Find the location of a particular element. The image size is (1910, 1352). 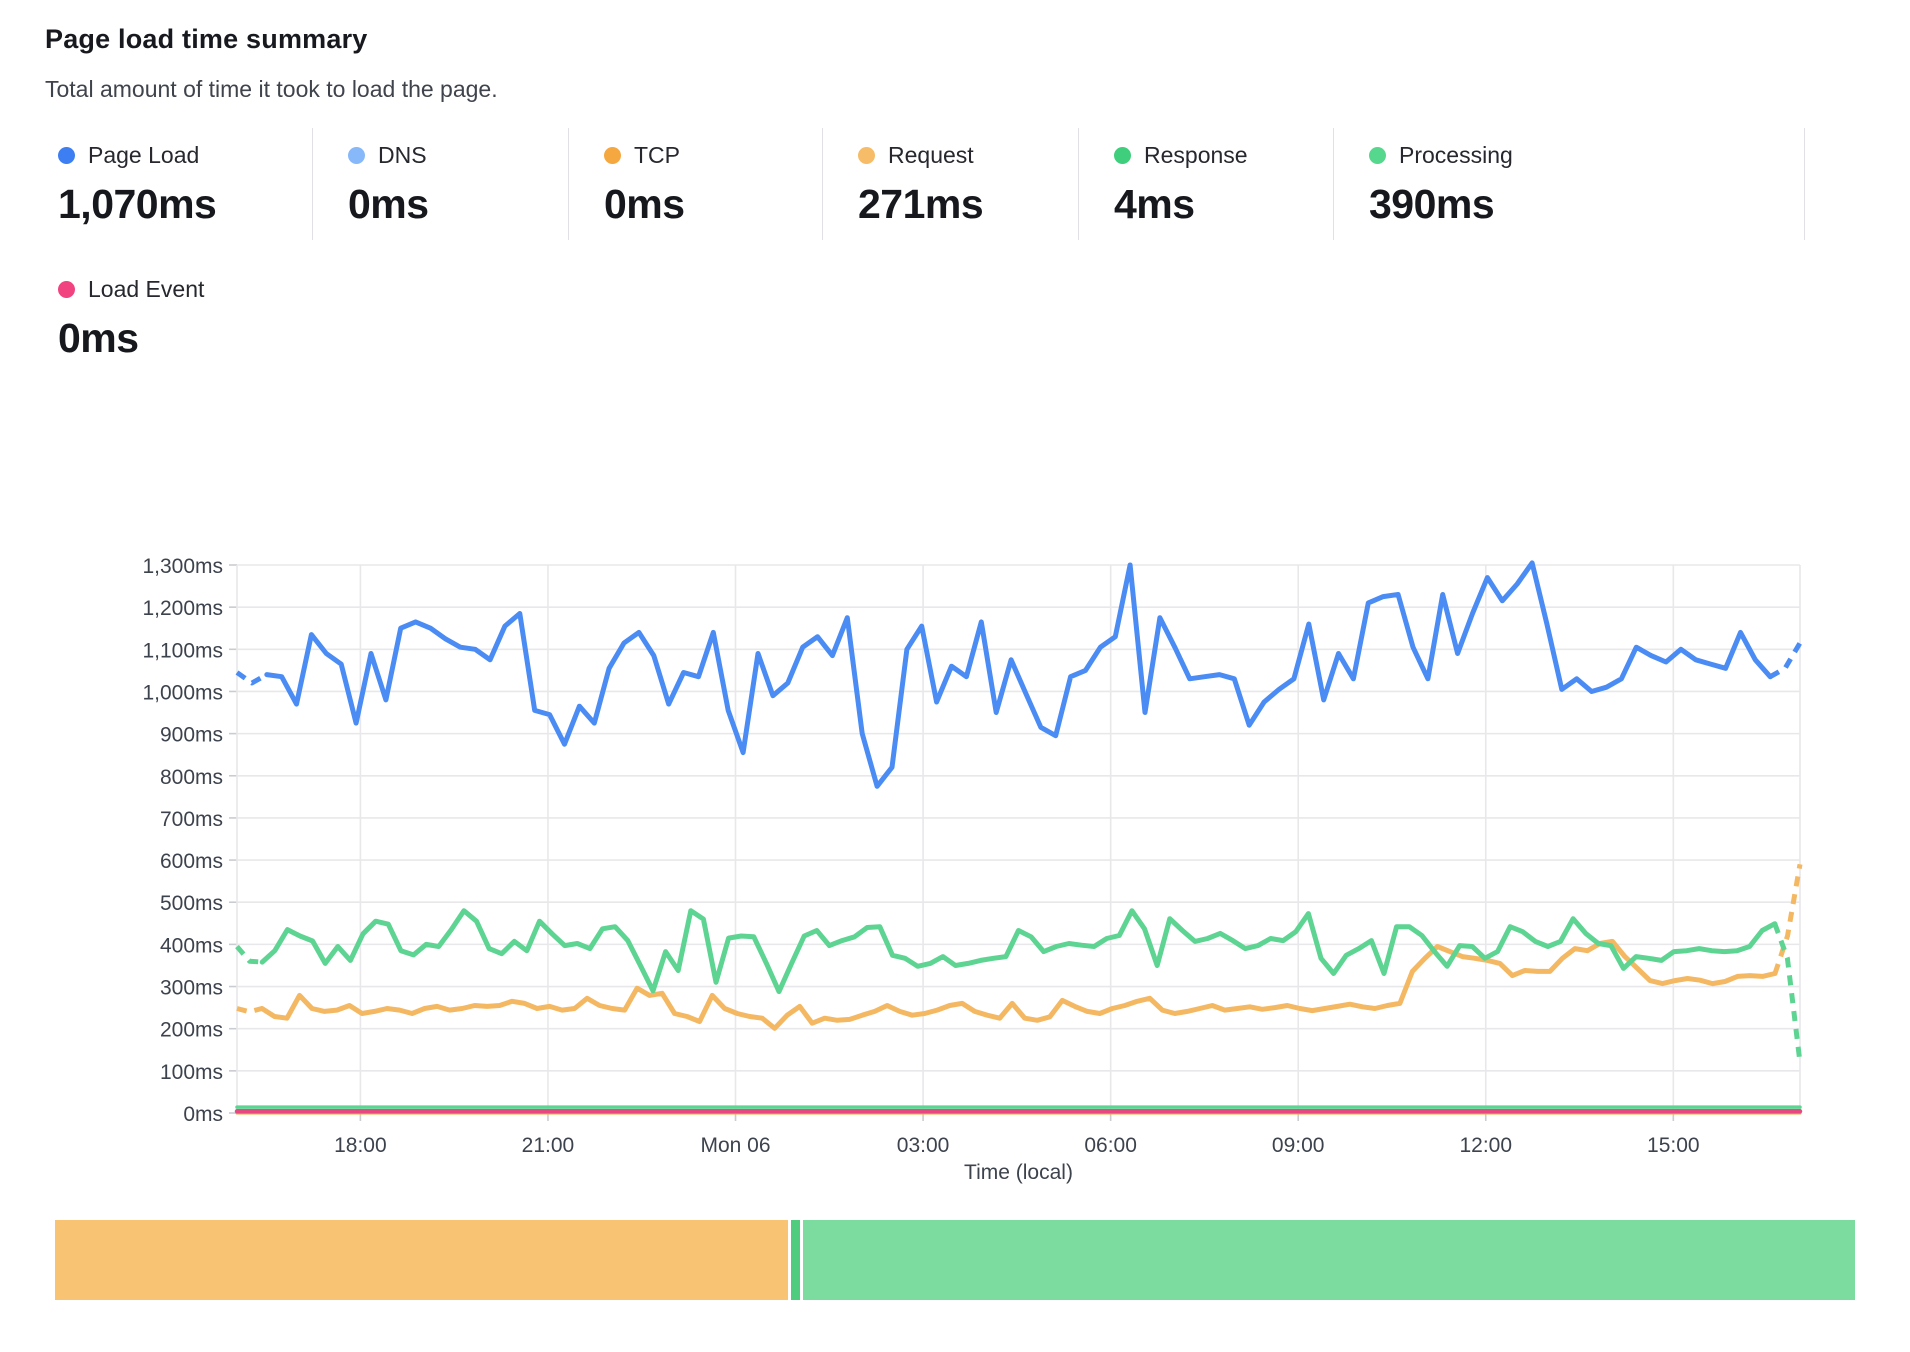

series-line-processing-dash-start is located at coordinates (249, 954).